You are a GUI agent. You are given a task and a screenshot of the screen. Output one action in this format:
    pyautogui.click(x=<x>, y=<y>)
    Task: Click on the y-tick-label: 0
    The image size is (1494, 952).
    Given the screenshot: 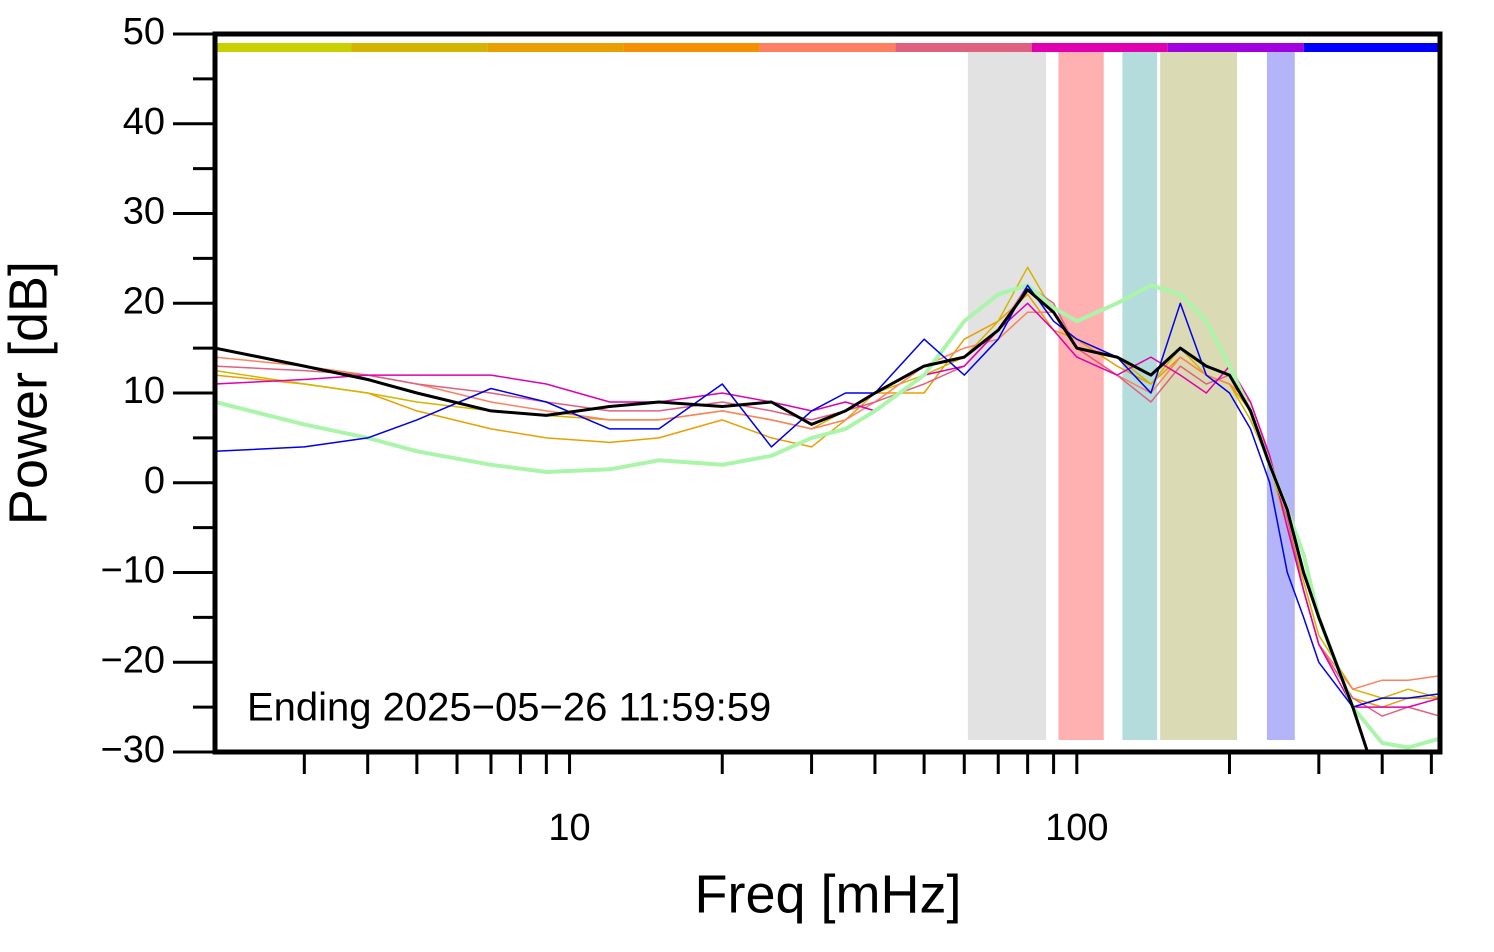 What is the action you would take?
    pyautogui.click(x=154, y=481)
    